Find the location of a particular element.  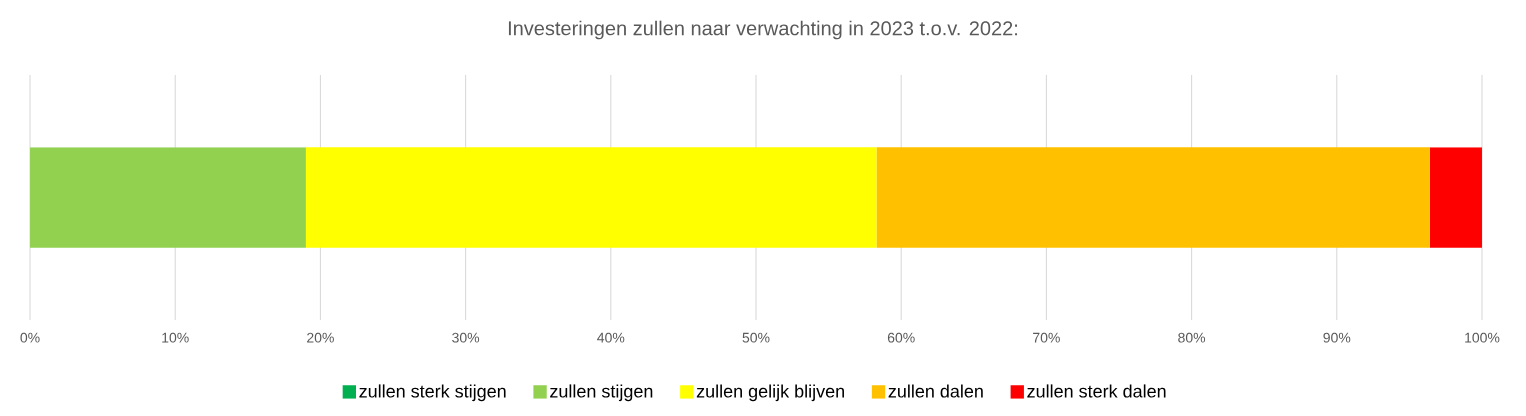

x-tick-label: 50% is located at coordinates (756, 337).